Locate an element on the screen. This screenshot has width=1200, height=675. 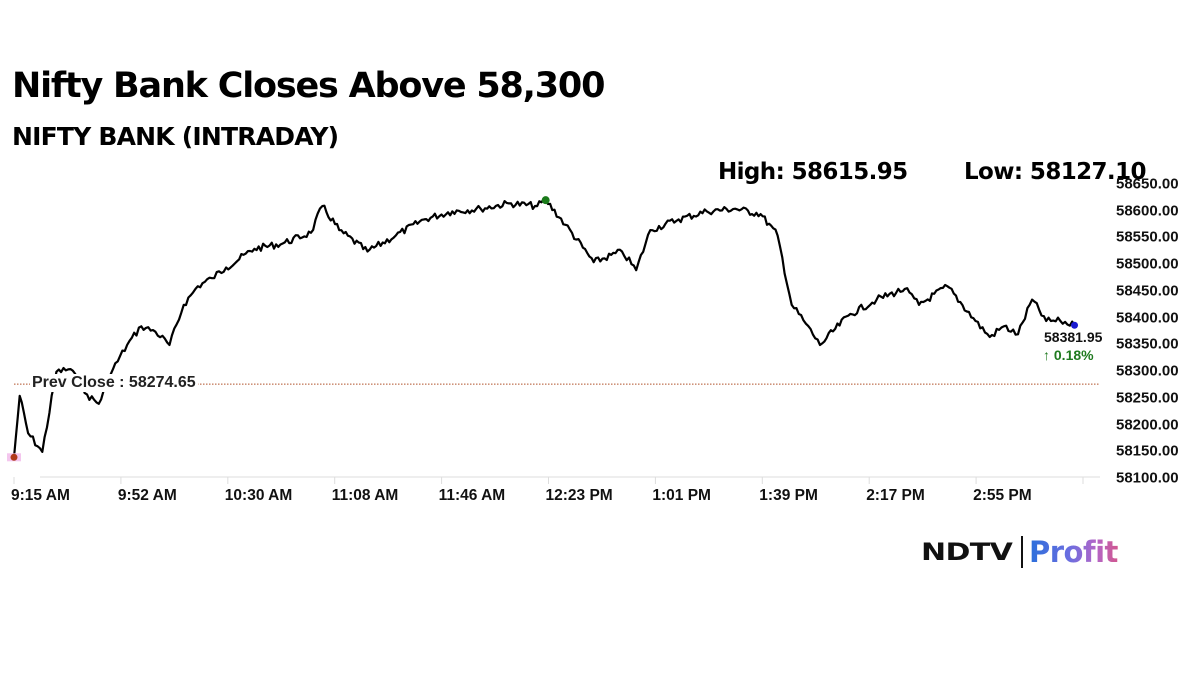
last-price-label: 58381.95 is located at coordinates (1073, 337).